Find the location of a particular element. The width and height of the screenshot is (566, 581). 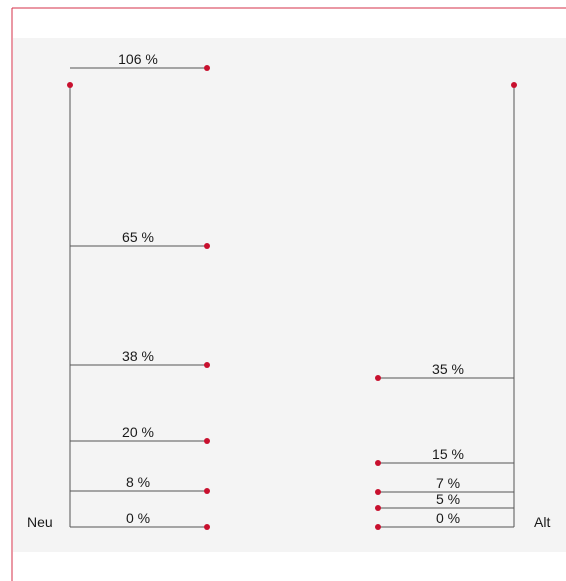

level-label-neu-8: 8 % is located at coordinates (138, 482).